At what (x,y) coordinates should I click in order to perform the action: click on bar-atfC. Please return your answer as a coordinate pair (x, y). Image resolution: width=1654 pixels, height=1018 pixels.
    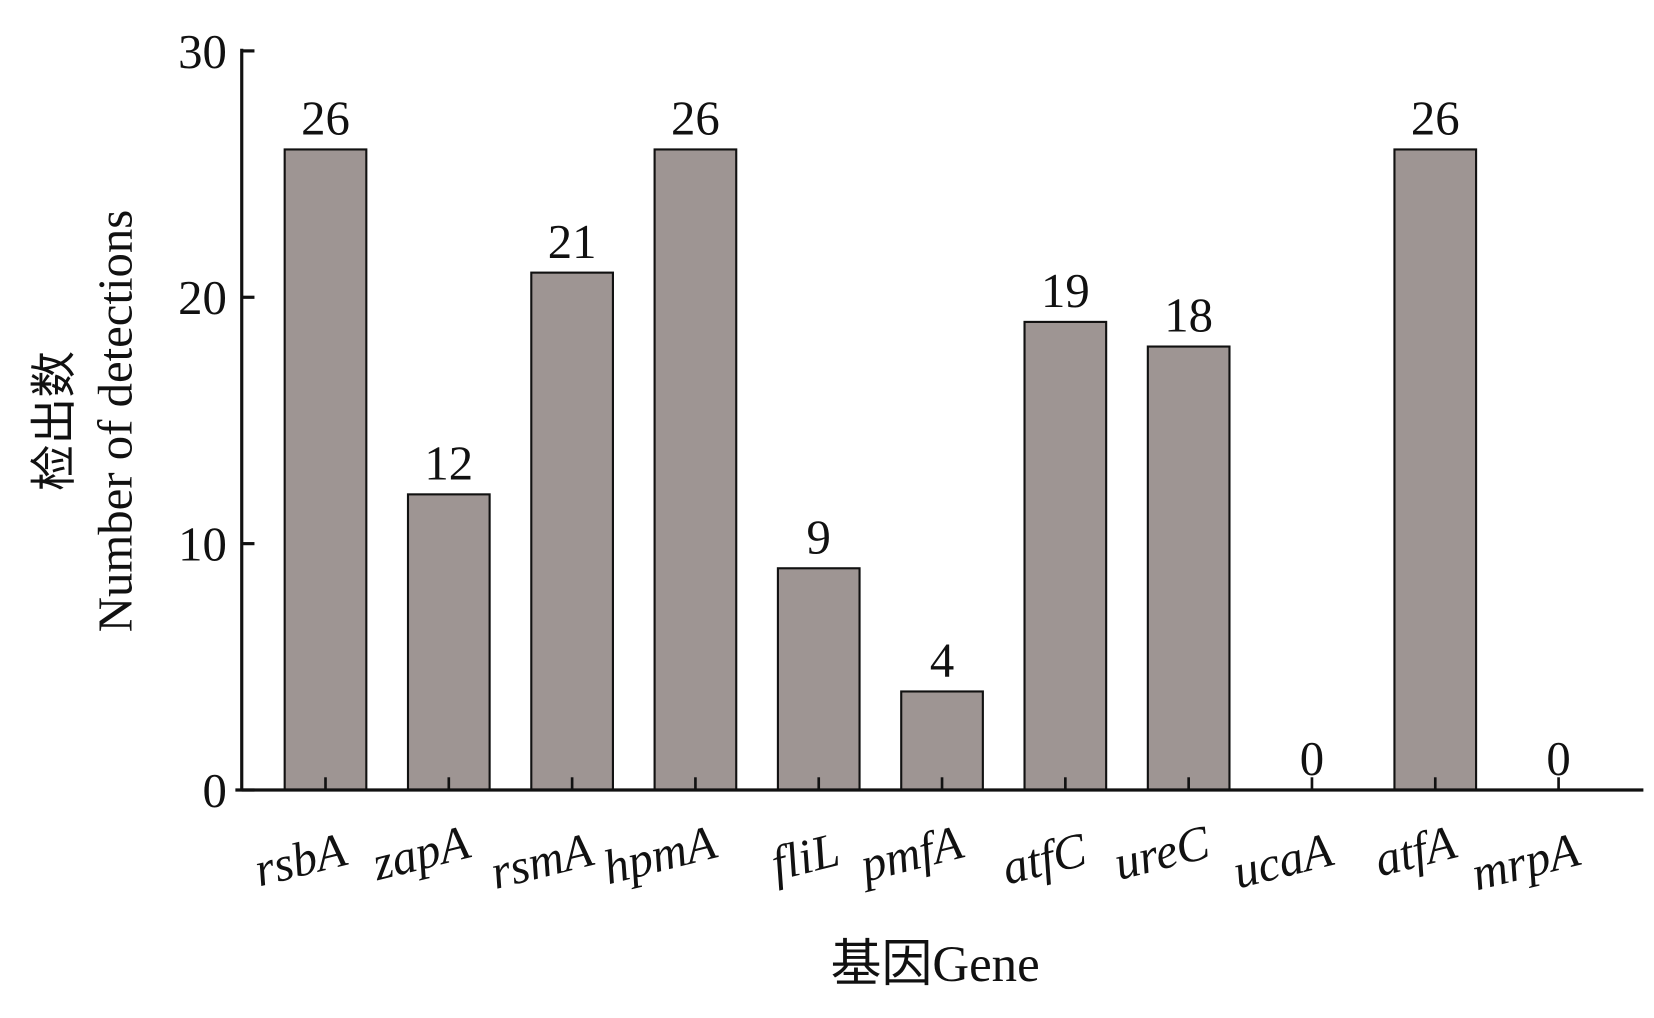
    Looking at the image, I should click on (1065, 556).